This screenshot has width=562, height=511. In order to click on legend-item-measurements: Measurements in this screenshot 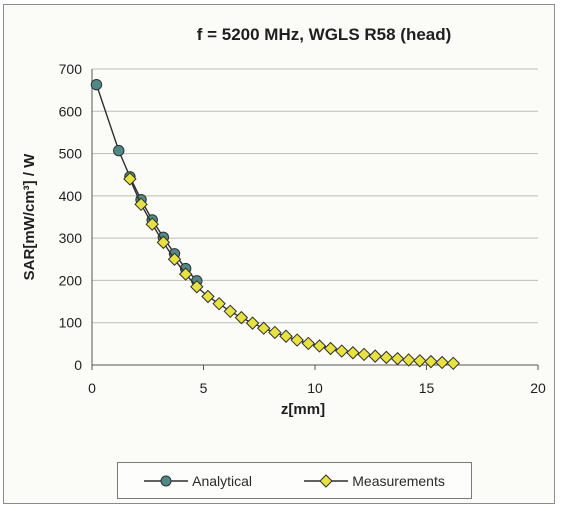, I will do `click(374, 481)`.